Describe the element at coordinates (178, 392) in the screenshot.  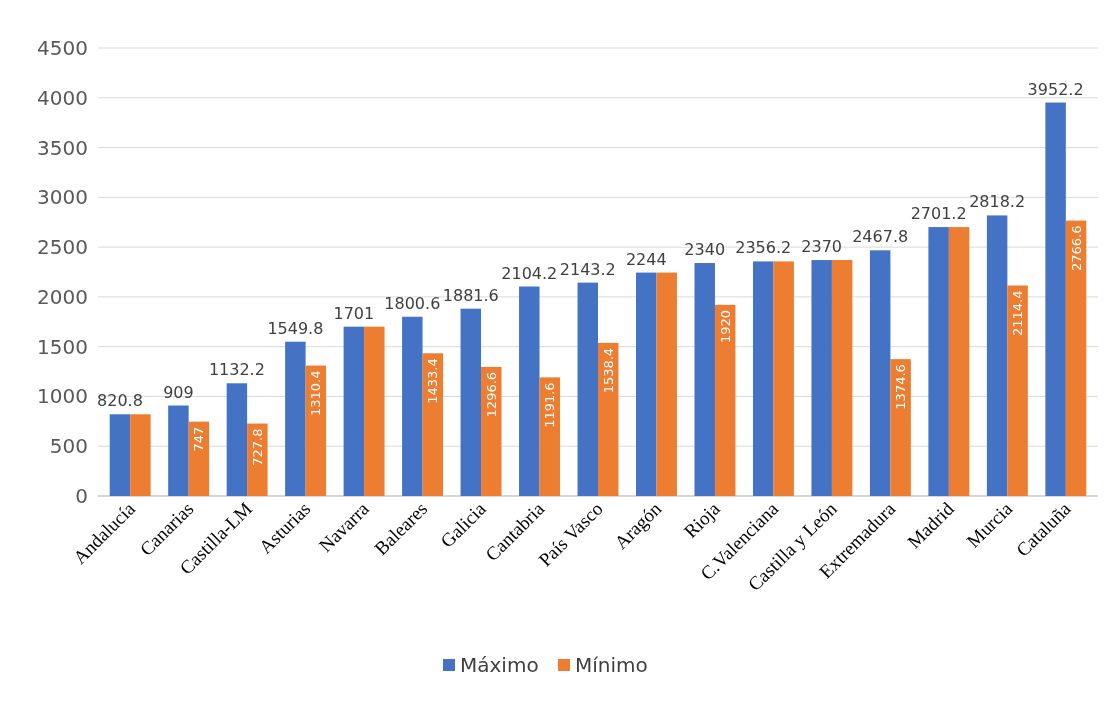
I see `data-label: 909` at that location.